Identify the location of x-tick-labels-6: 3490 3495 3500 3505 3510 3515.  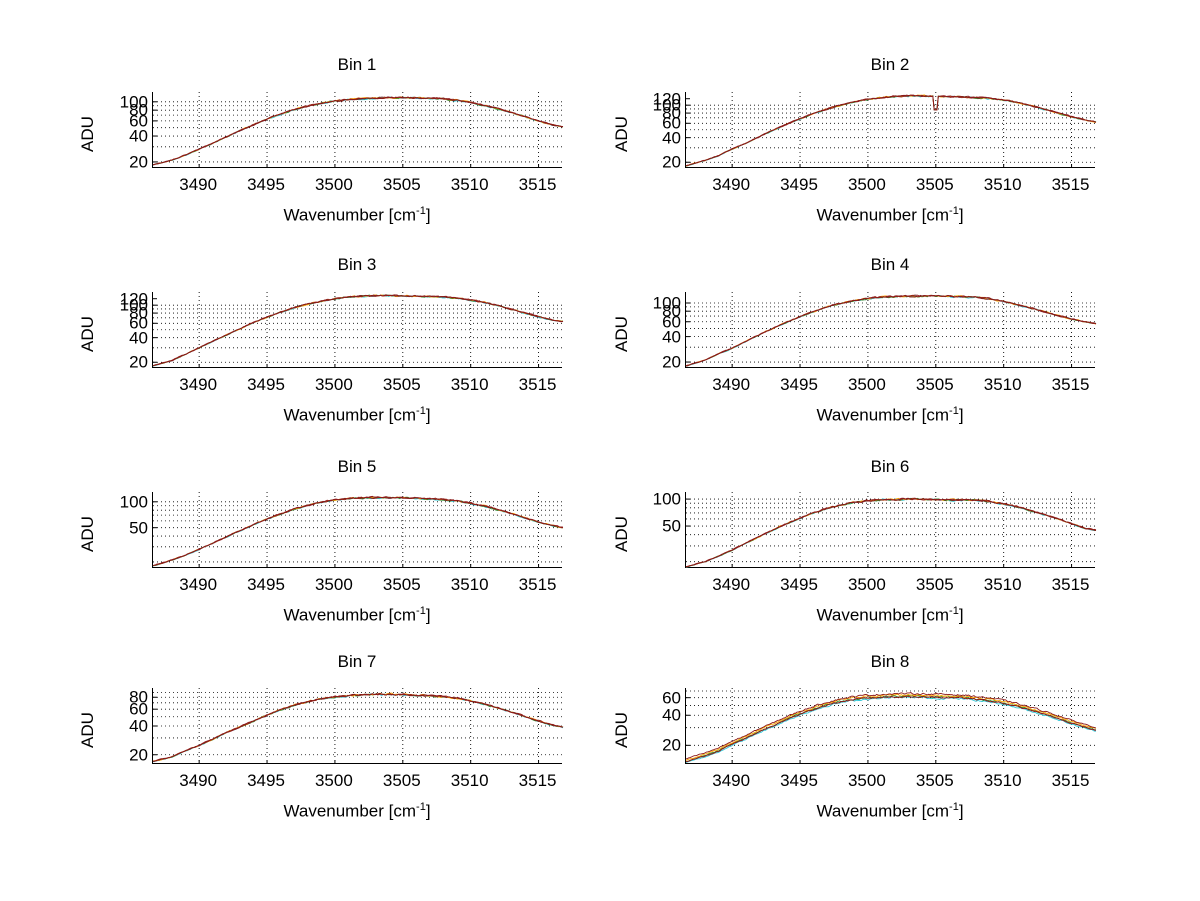
(890, 586).